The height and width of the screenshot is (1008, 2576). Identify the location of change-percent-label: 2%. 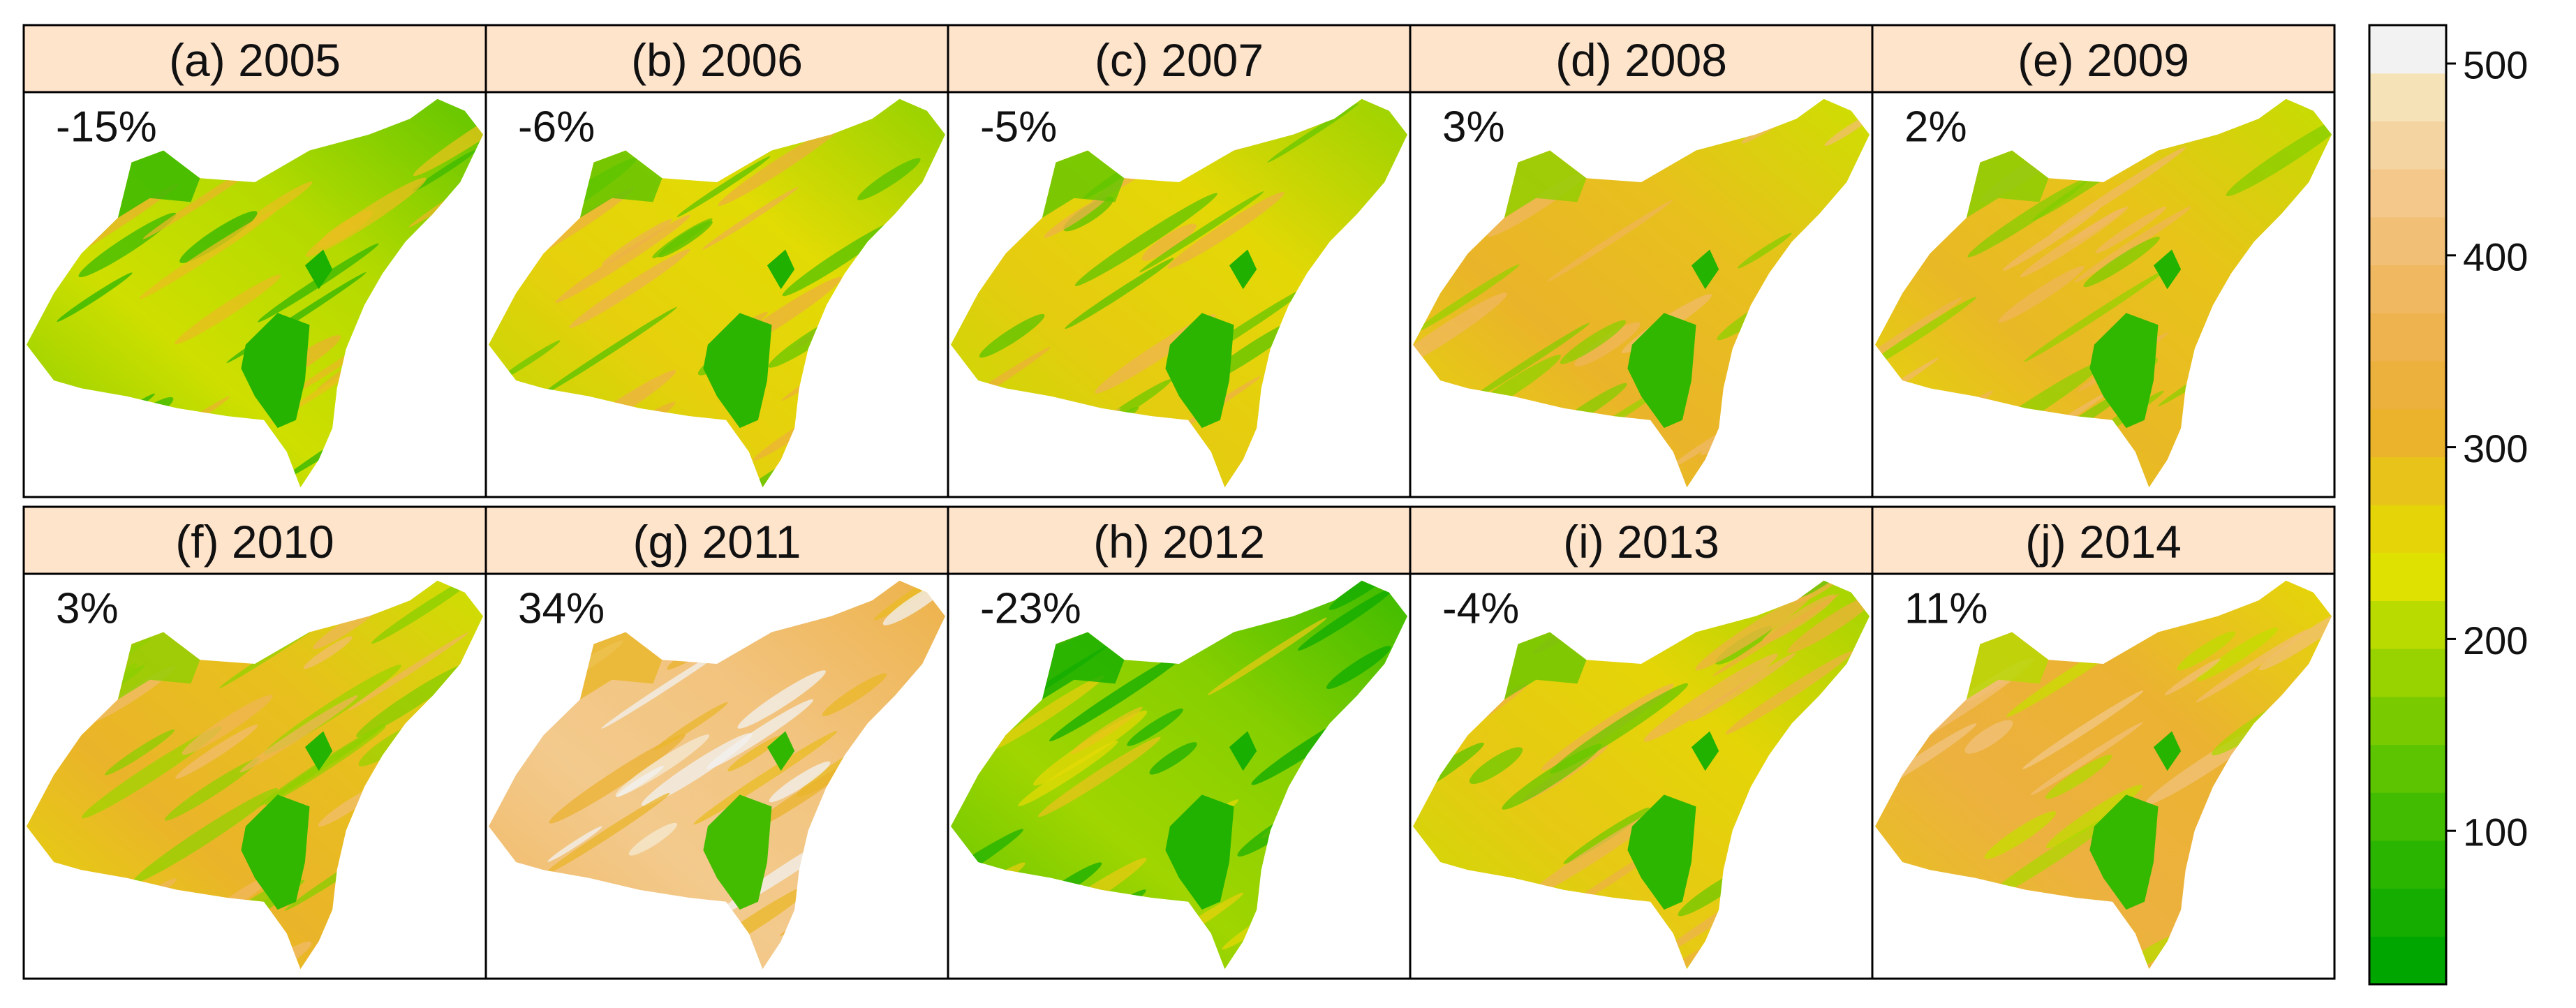
(1935, 127).